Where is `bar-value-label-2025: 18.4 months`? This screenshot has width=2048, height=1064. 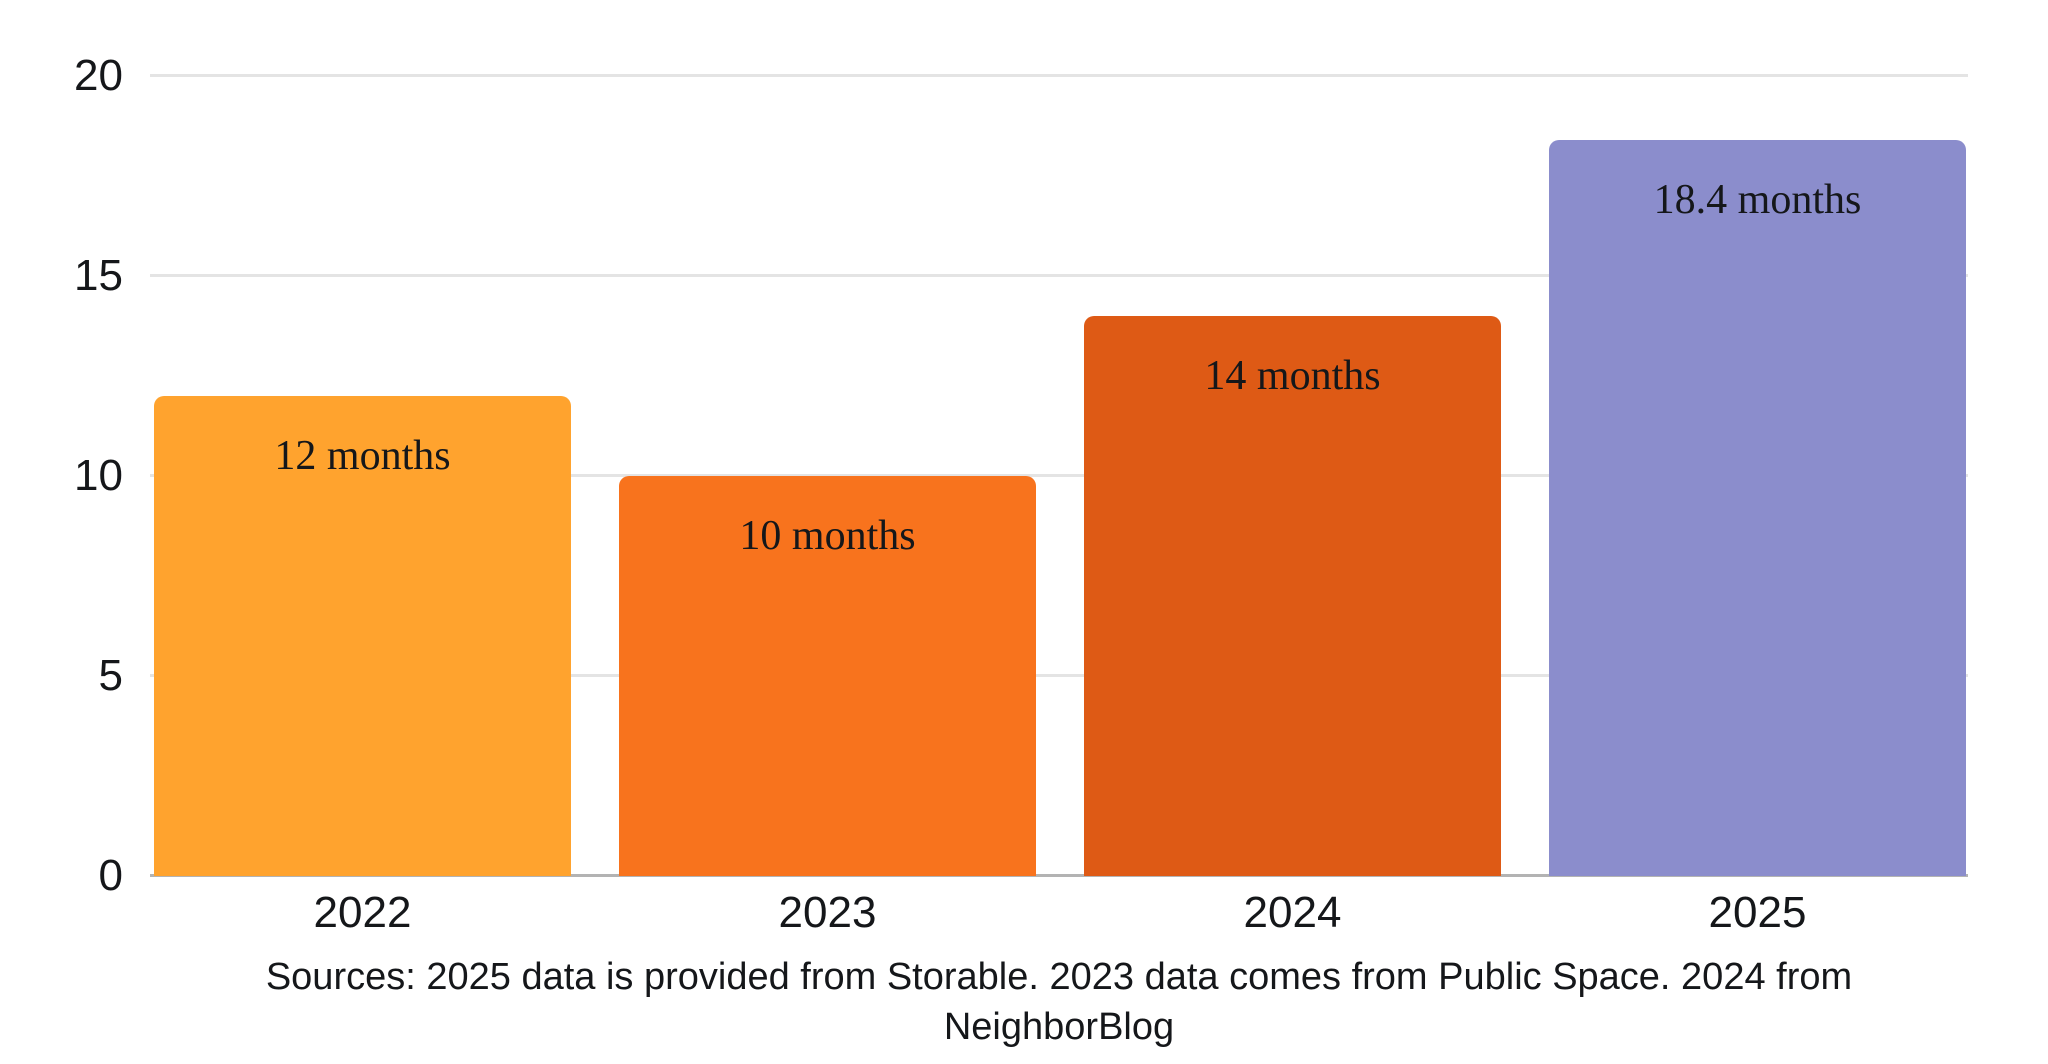
bar-value-label-2025: 18.4 months is located at coordinates (1757, 200).